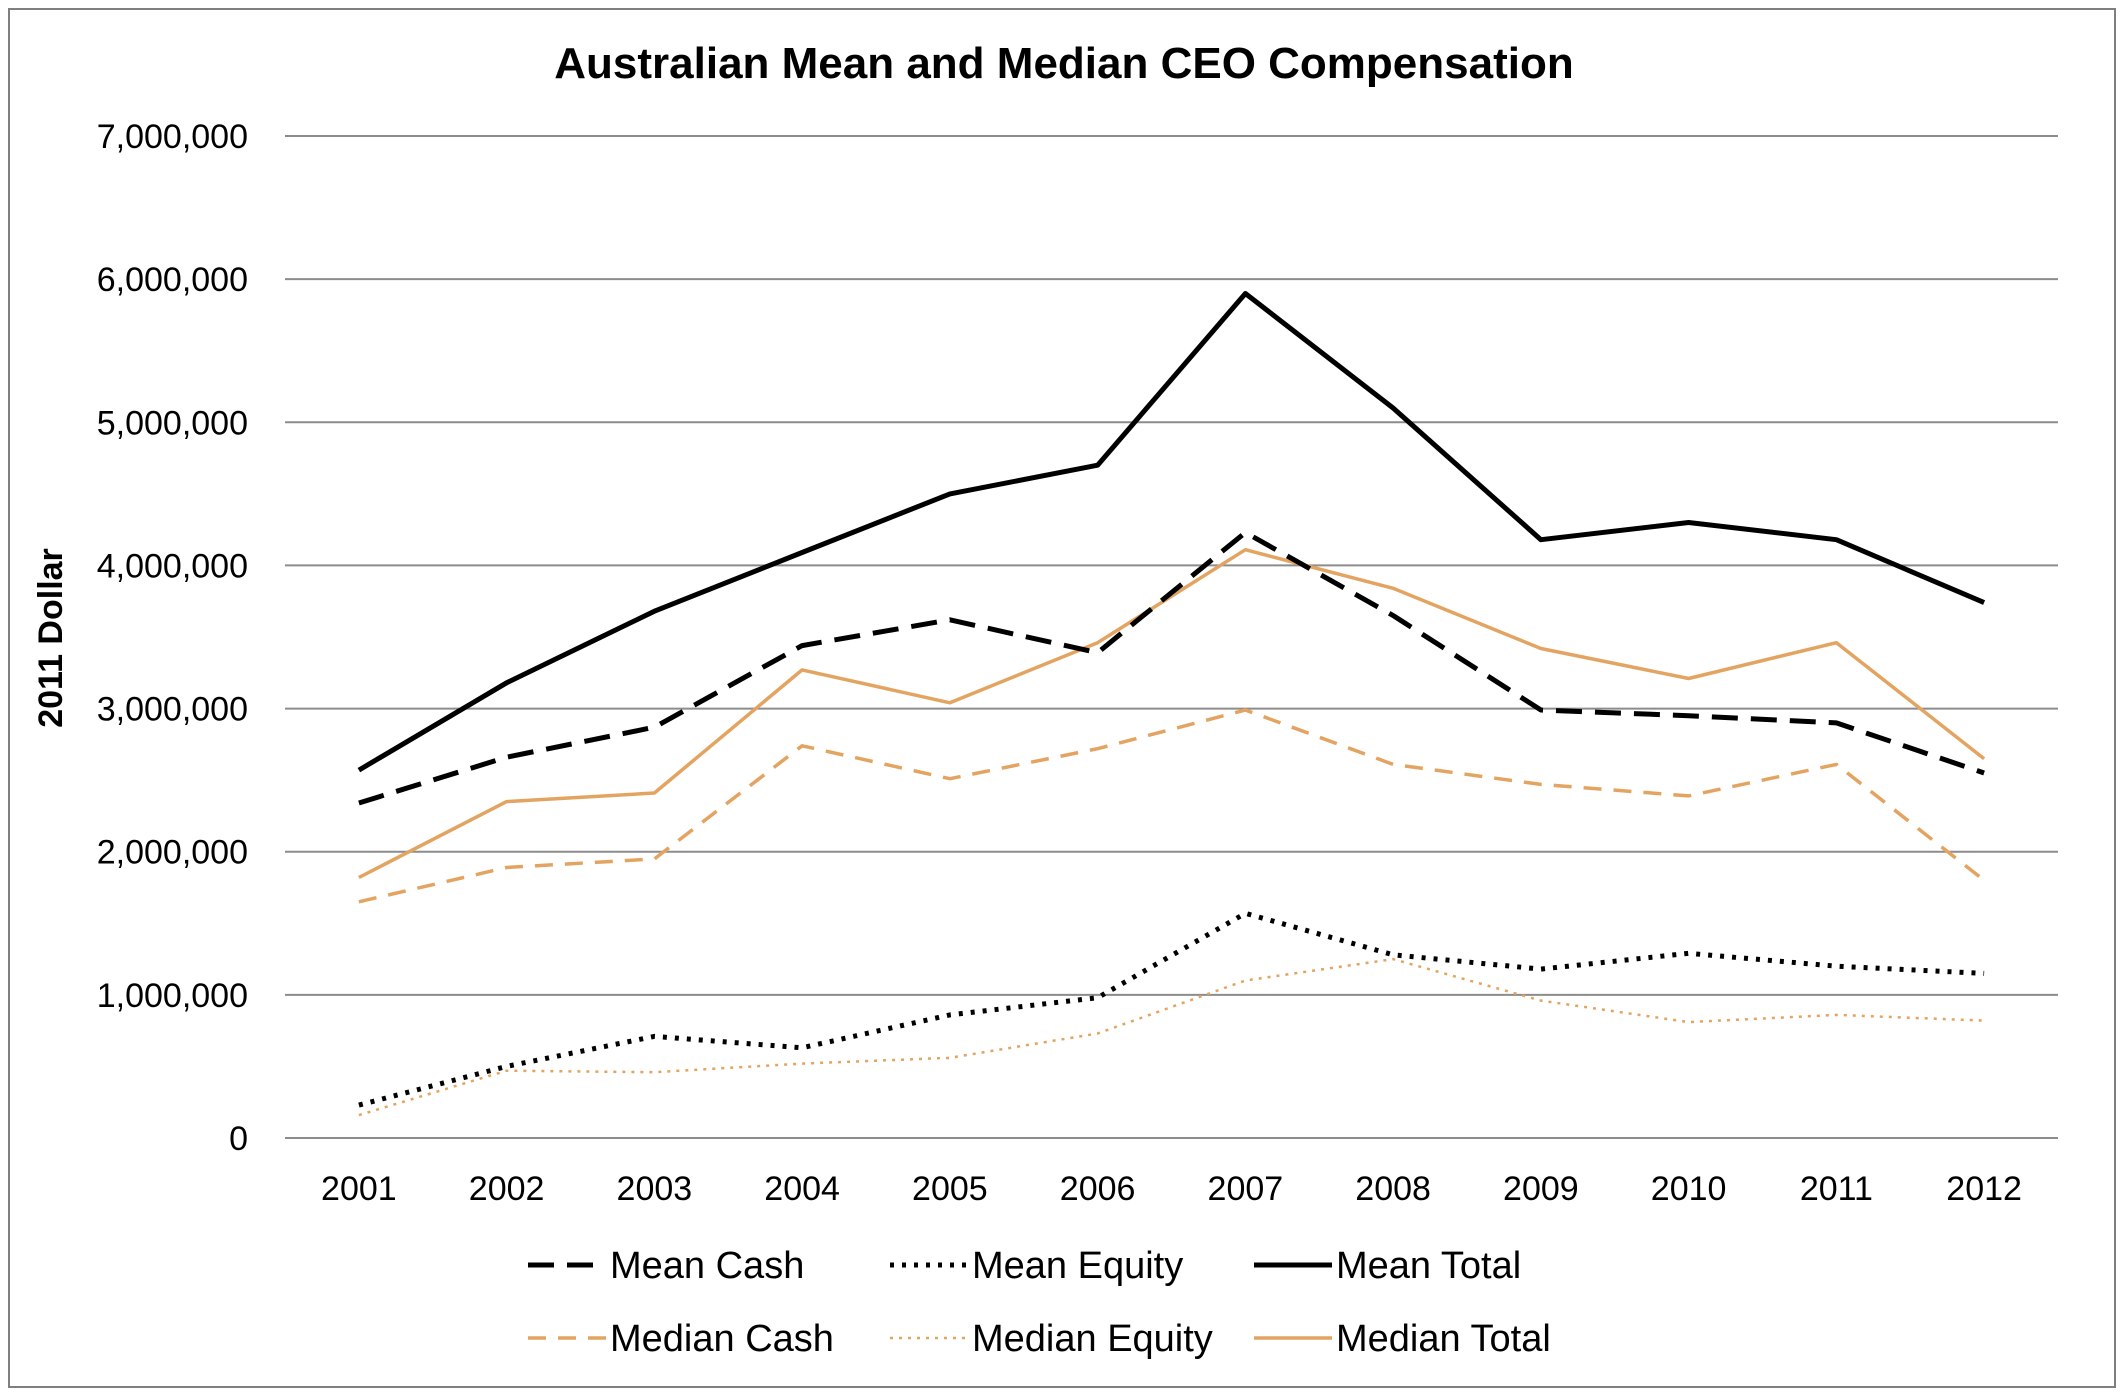 The width and height of the screenshot is (2128, 1399). What do you see at coordinates (51, 638) in the screenshot?
I see `y-axis-label: 2011 Dollar` at bounding box center [51, 638].